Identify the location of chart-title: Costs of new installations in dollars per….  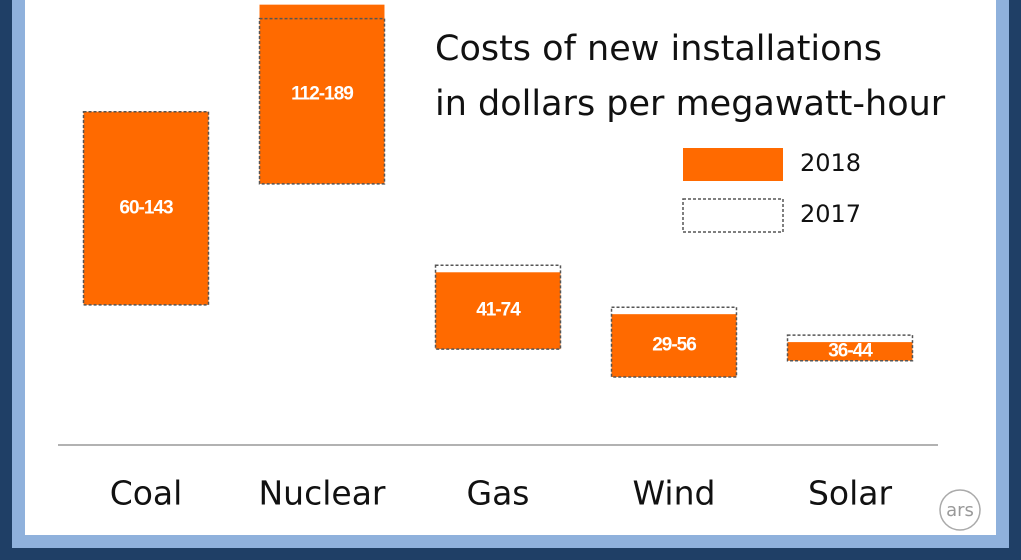
(690, 76).